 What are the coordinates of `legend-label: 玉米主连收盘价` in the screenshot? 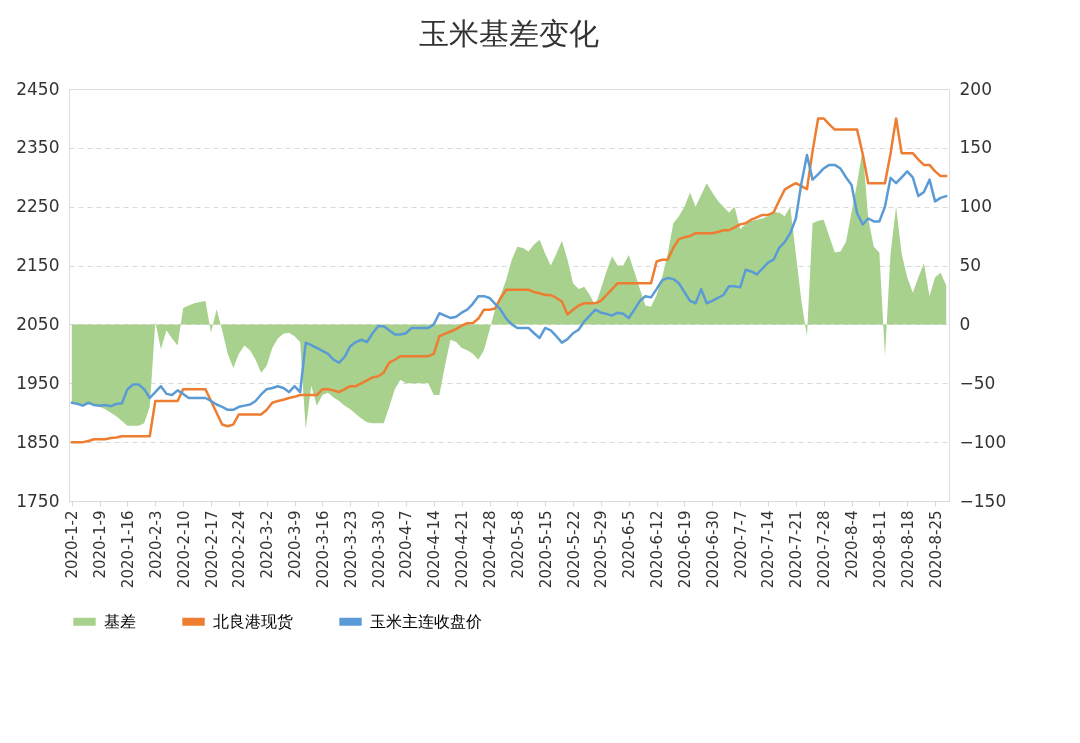 It's located at (426, 621).